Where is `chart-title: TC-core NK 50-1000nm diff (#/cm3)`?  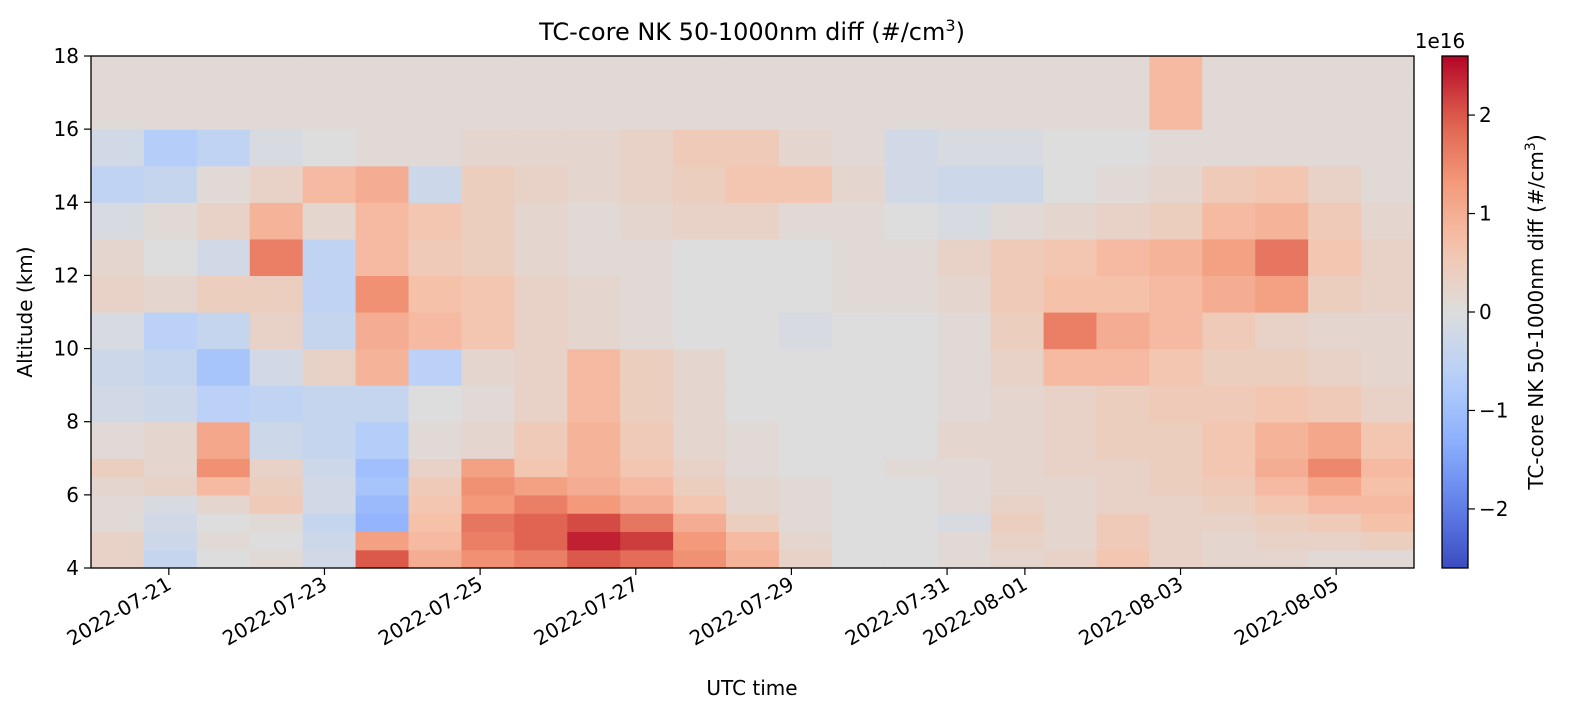
chart-title: TC-core NK 50-1000nm diff (#/cm3) is located at coordinates (751, 31).